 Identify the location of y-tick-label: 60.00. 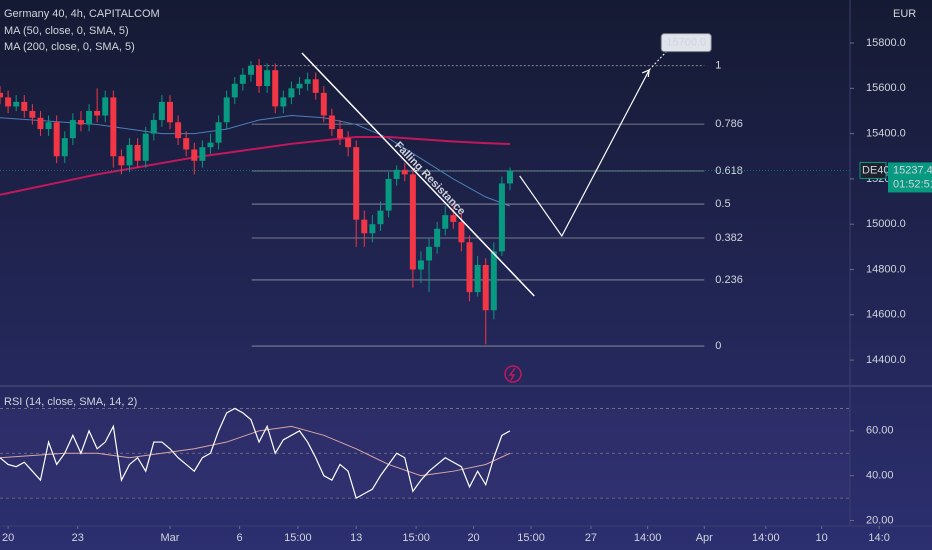
(880, 431).